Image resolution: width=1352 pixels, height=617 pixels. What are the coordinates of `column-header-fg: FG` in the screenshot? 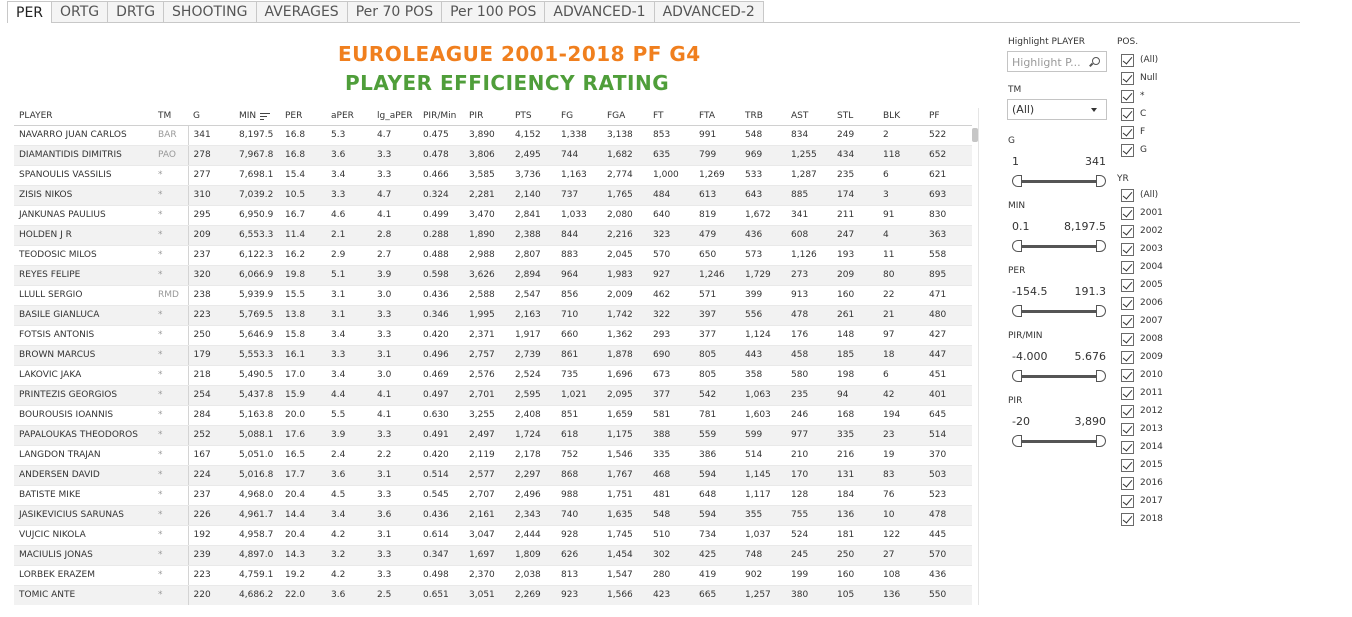 It's located at (579, 117).